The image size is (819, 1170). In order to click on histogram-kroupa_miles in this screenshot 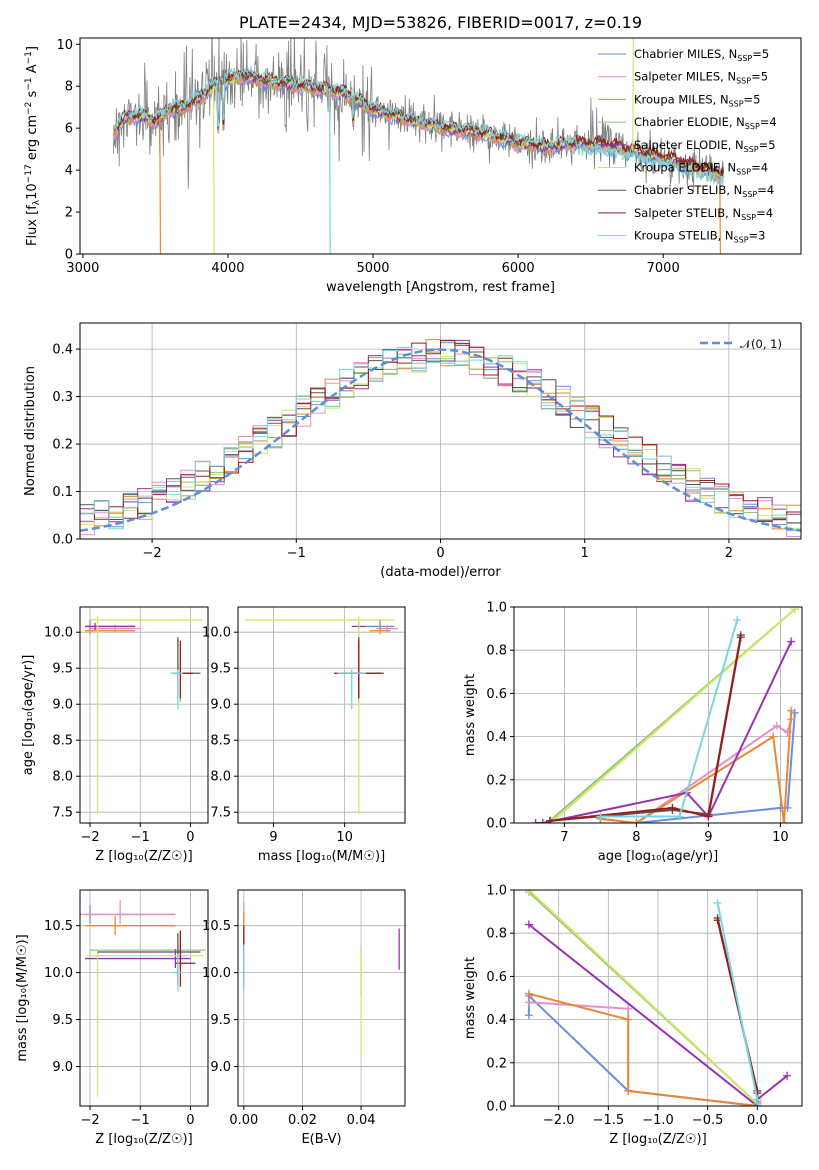, I will do `click(440, 434)`.